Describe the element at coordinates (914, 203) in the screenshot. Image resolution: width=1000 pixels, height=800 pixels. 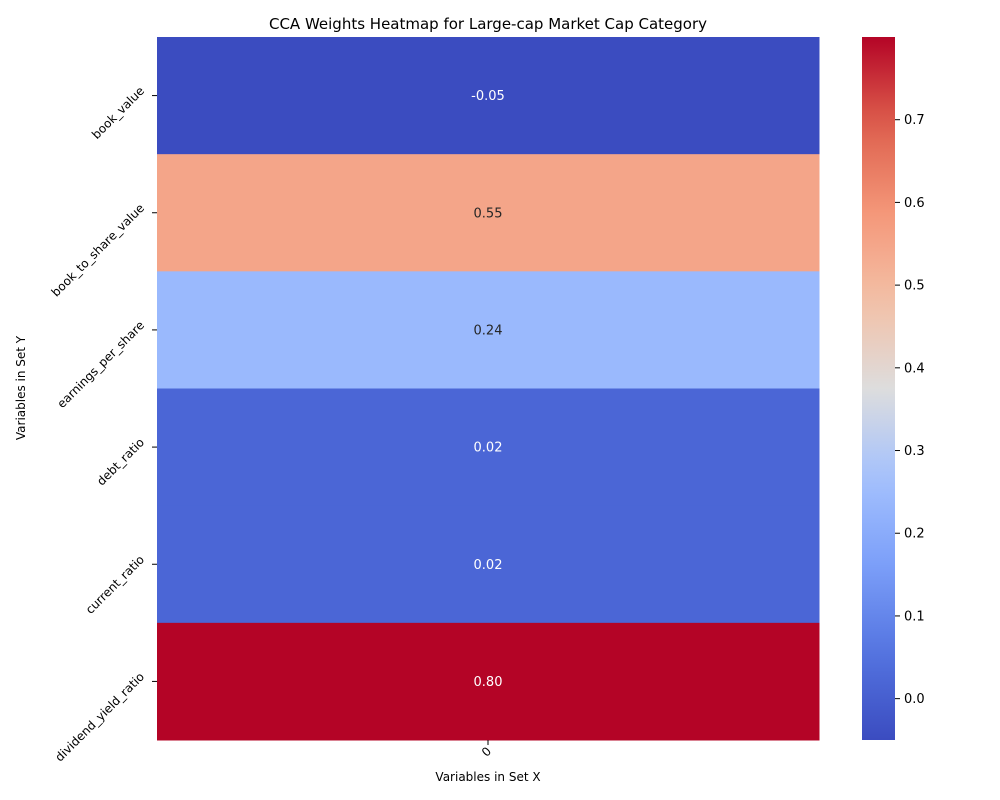
I see `colorbar-tick-label: 0.6` at that location.